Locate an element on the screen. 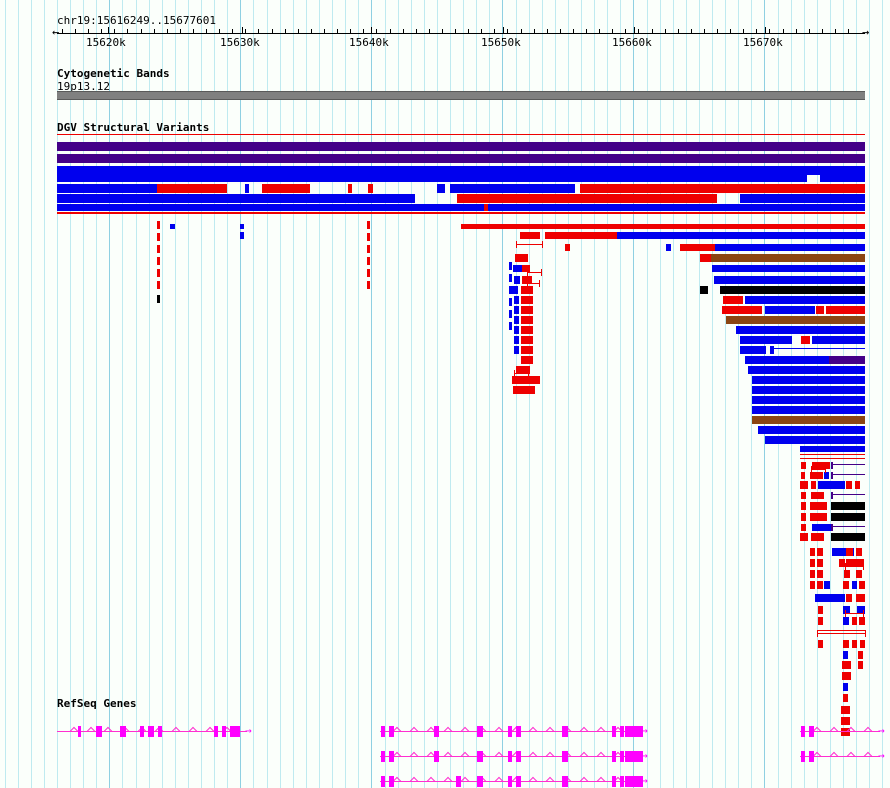 The width and height of the screenshot is (890, 788). ruler-right-arrow-icon: → is located at coordinates (866, 32).